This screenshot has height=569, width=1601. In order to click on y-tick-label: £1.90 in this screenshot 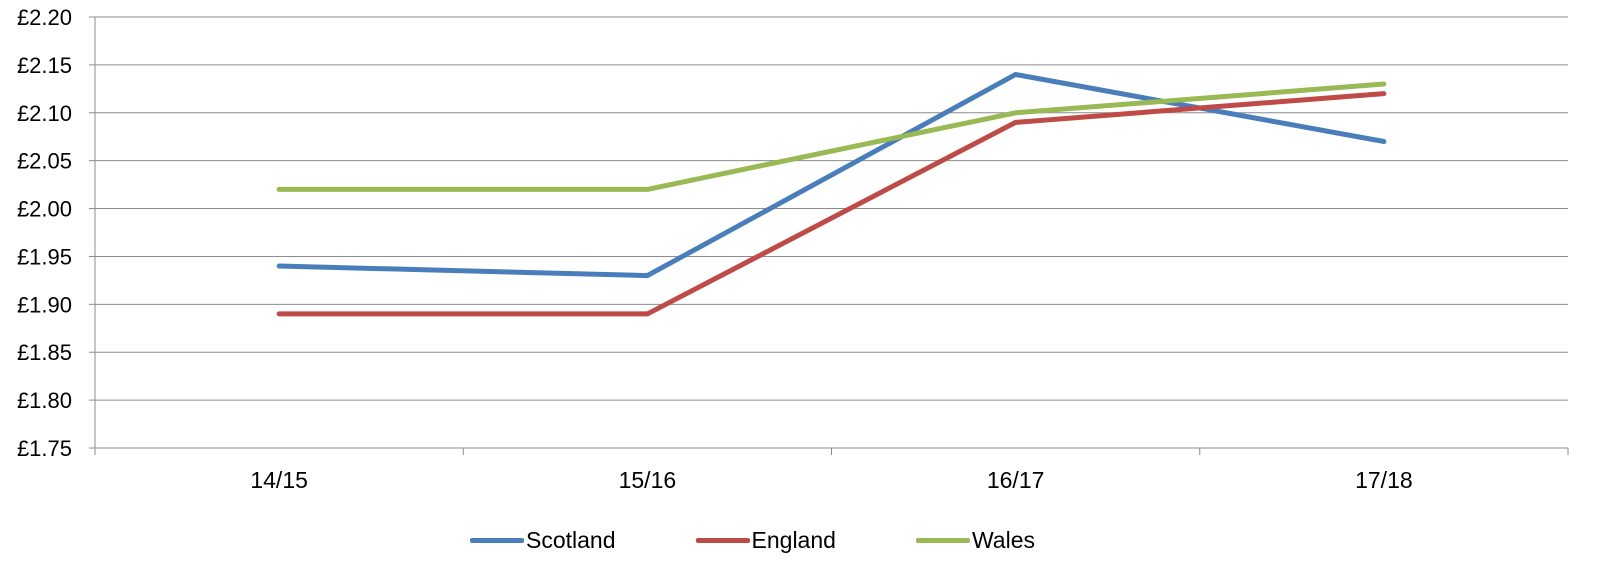, I will do `click(44, 304)`.